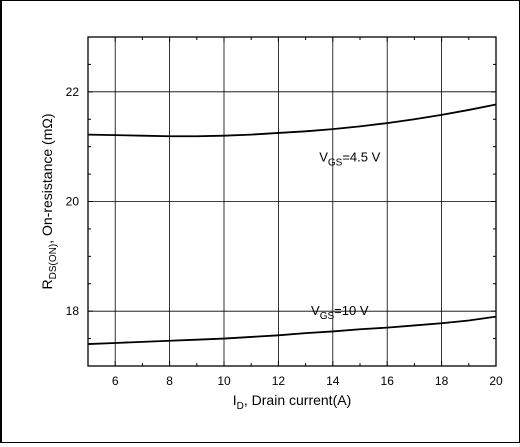 The width and height of the screenshot is (520, 447). What do you see at coordinates (73, 311) in the screenshot?
I see `y-tick-label: 18` at bounding box center [73, 311].